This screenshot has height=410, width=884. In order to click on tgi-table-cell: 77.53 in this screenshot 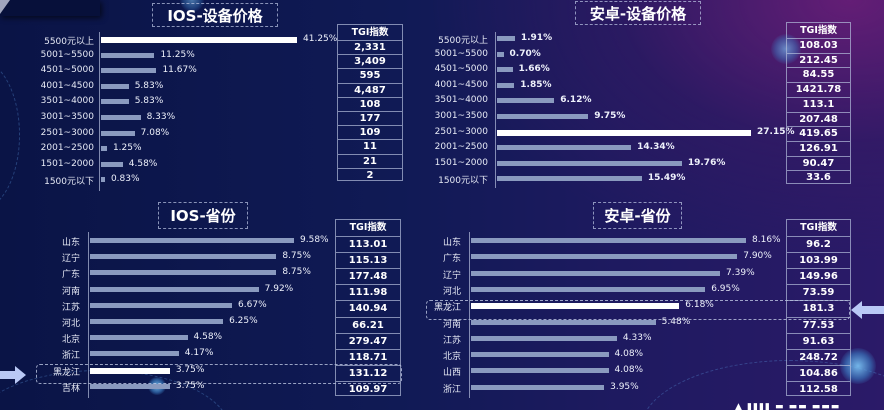, I will do `click(818, 324)`.